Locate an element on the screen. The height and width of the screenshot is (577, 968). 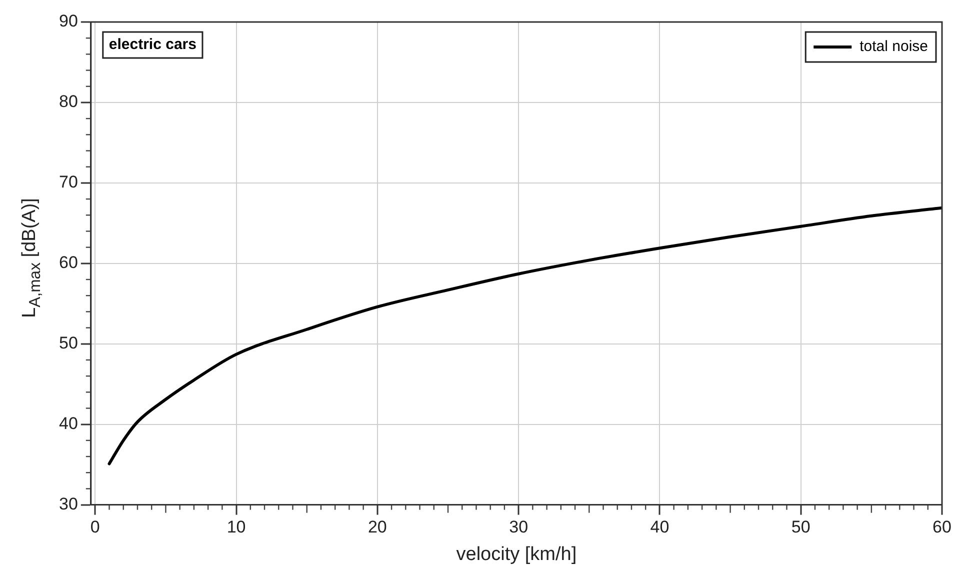
x-axis-title: velocity [km/h] is located at coordinates (516, 554).